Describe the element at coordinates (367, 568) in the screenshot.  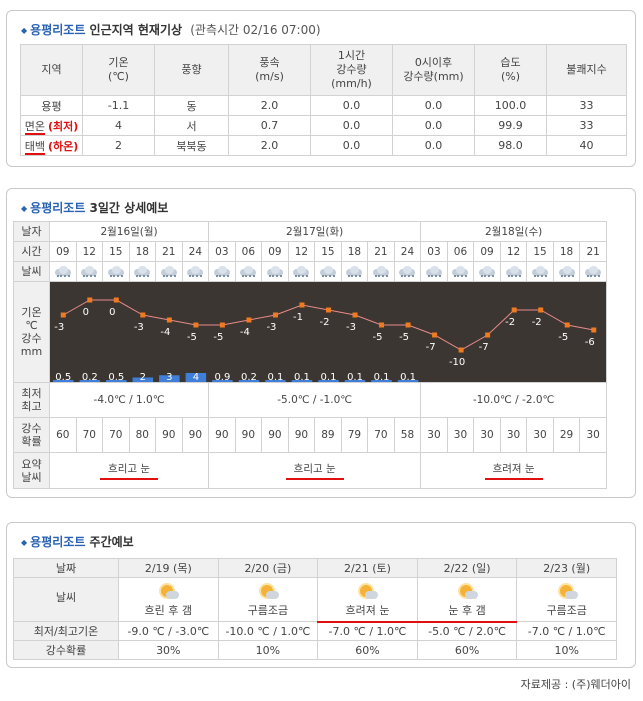
I see `weekly-day-date: 2/21 (토)` at that location.